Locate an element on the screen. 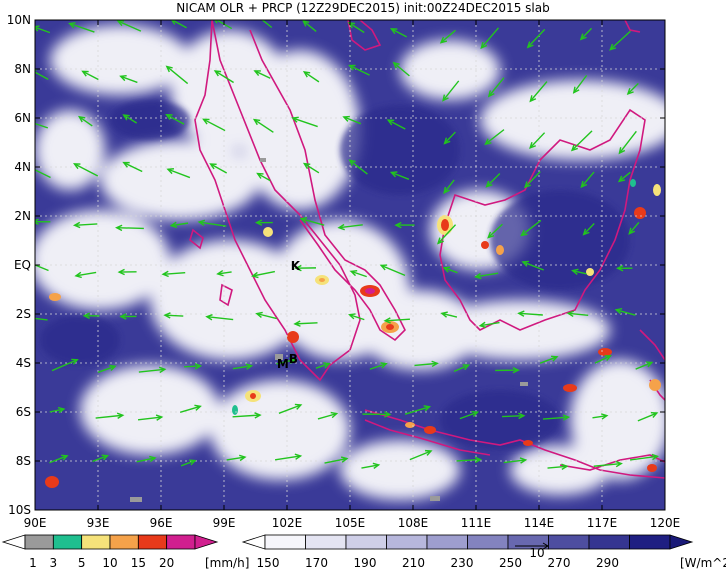 The width and height of the screenshot is (726, 571). lat-label: 8N is located at coordinates (22, 69).